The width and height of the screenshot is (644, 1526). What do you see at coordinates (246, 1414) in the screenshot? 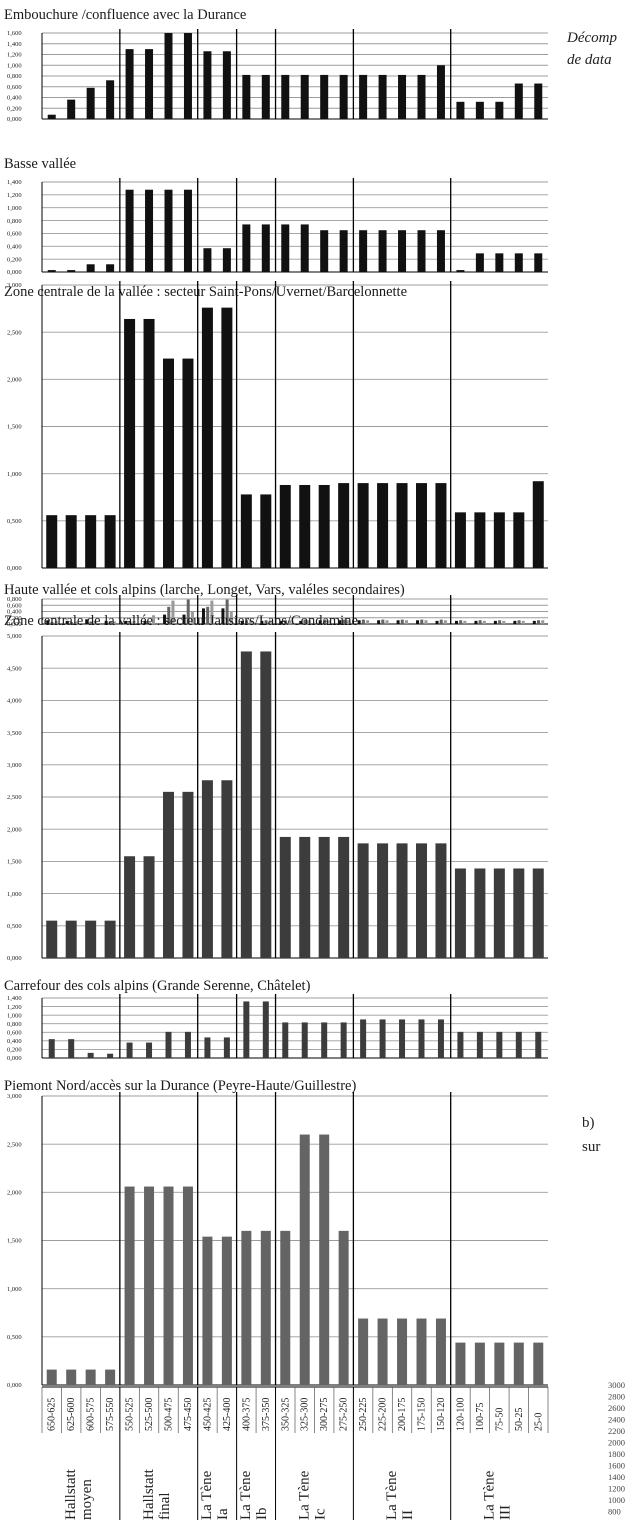
I see `x-tick-label: 400-375` at bounding box center [246, 1414].